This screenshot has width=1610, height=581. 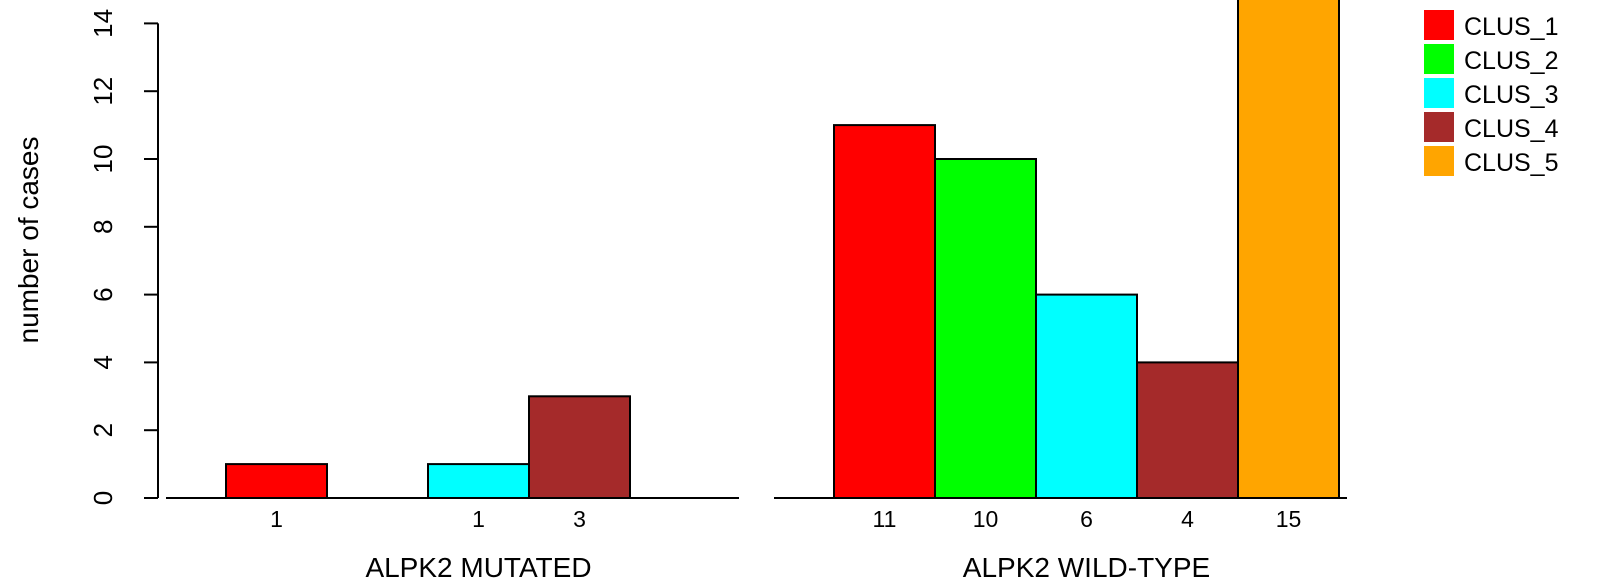 I want to click on y-tick-label: 14, so click(x=103, y=23).